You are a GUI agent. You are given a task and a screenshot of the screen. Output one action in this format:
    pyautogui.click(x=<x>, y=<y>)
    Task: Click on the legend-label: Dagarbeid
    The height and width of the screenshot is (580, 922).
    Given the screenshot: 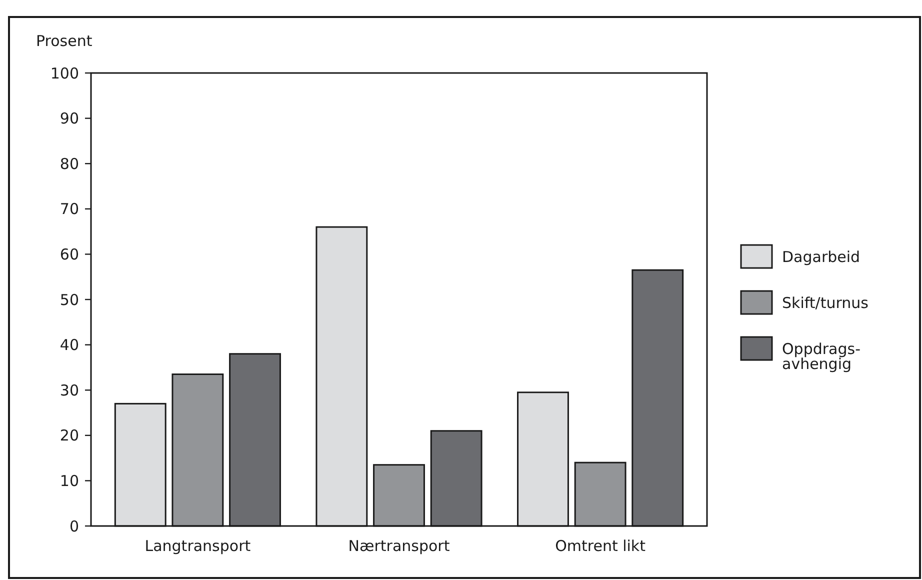 What is the action you would take?
    pyautogui.click(x=821, y=257)
    